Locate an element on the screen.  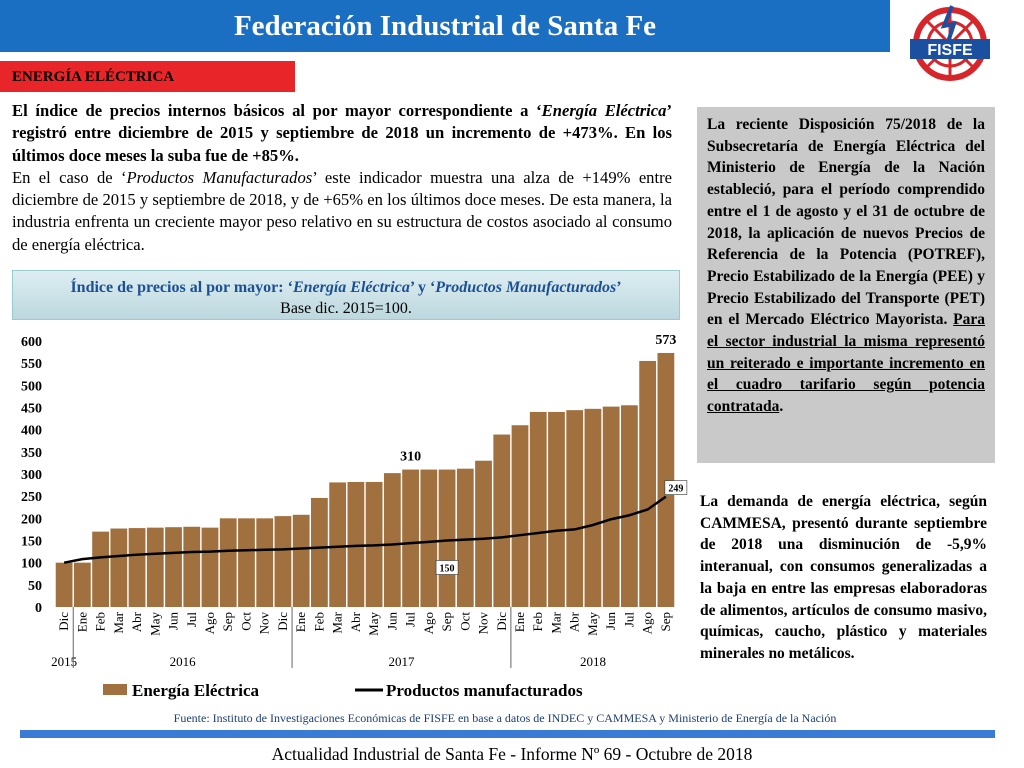
y-tick-label: 0 is located at coordinates (38, 608).